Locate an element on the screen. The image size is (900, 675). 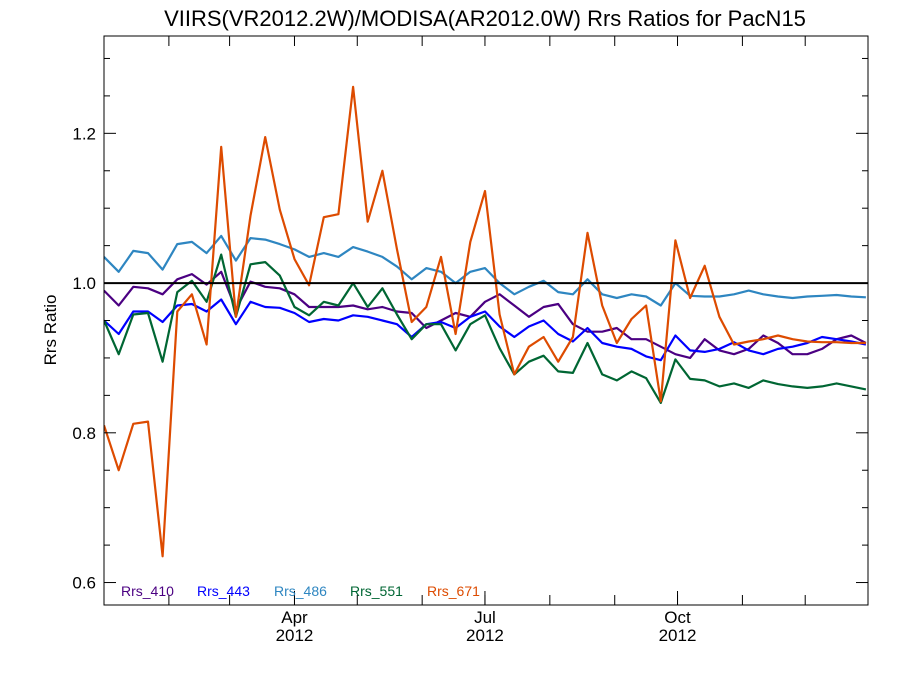
y-tick-label: 0.6 is located at coordinates (84, 583).